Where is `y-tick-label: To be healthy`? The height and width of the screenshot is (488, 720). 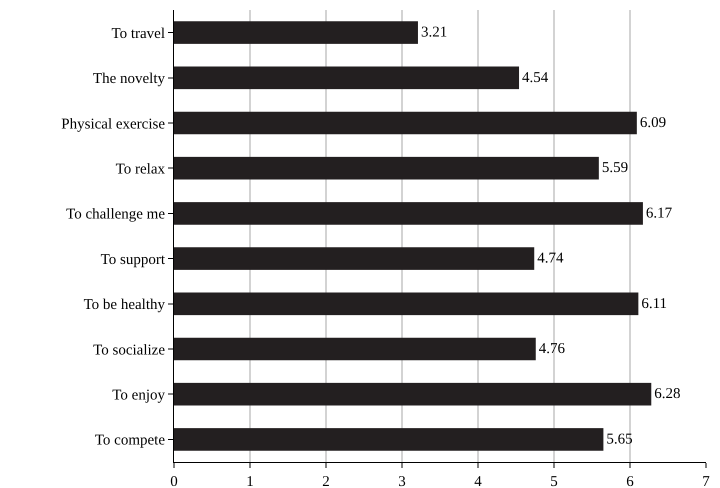
y-tick-label: To be healthy is located at coordinates (125, 305).